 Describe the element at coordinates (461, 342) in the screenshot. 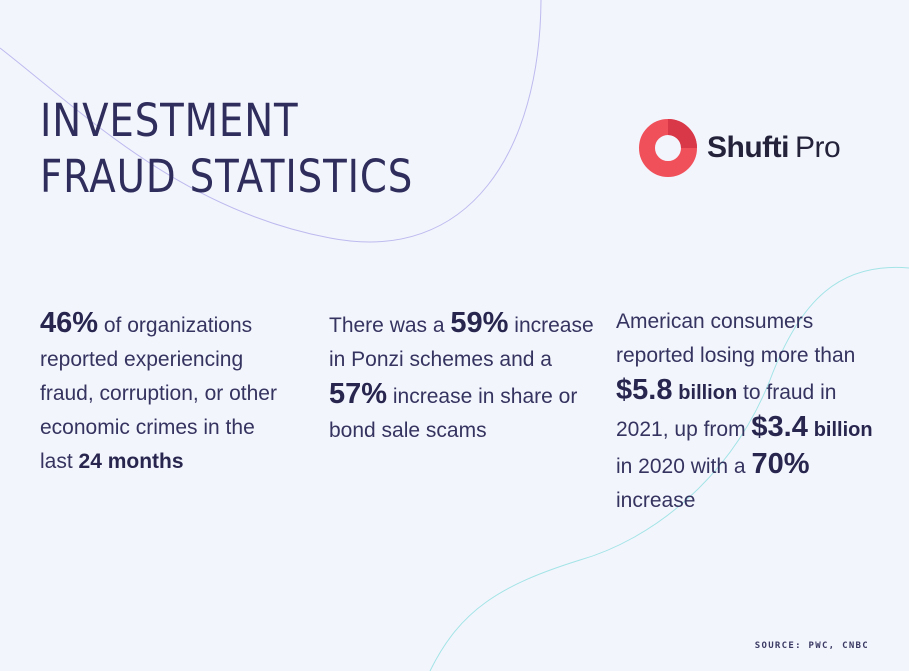

I see `stat-text: increase in Ponzi schemes and a` at that location.